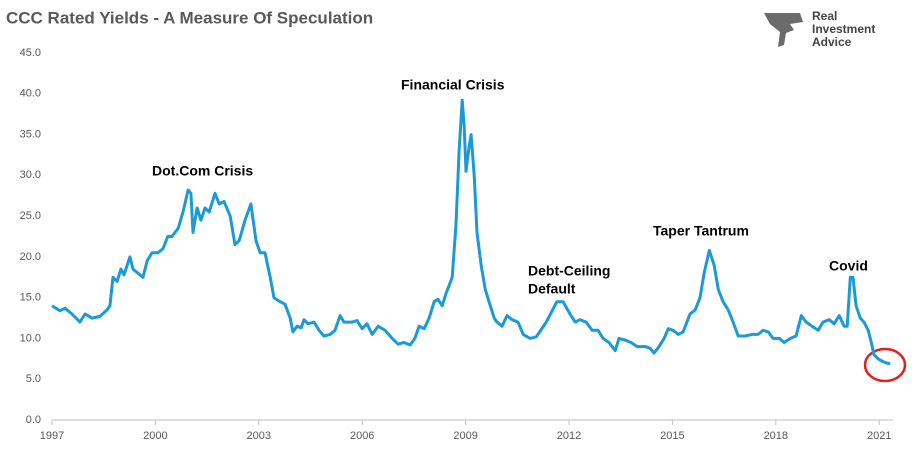 This screenshot has height=455, width=918. I want to click on y-tick-label: 35.0, so click(30, 134).